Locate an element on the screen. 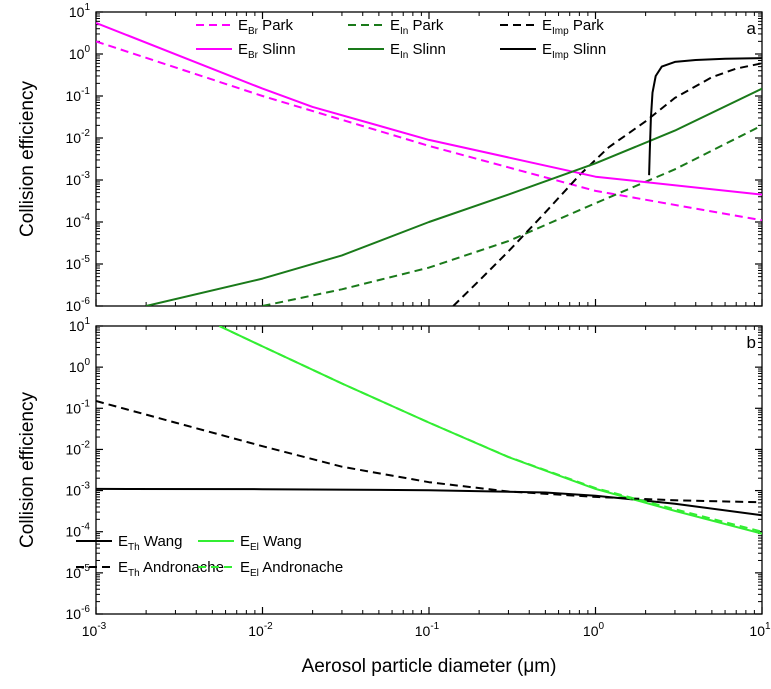  legend-label-EBr_Slinn: EBr Slinn is located at coordinates (267, 51).